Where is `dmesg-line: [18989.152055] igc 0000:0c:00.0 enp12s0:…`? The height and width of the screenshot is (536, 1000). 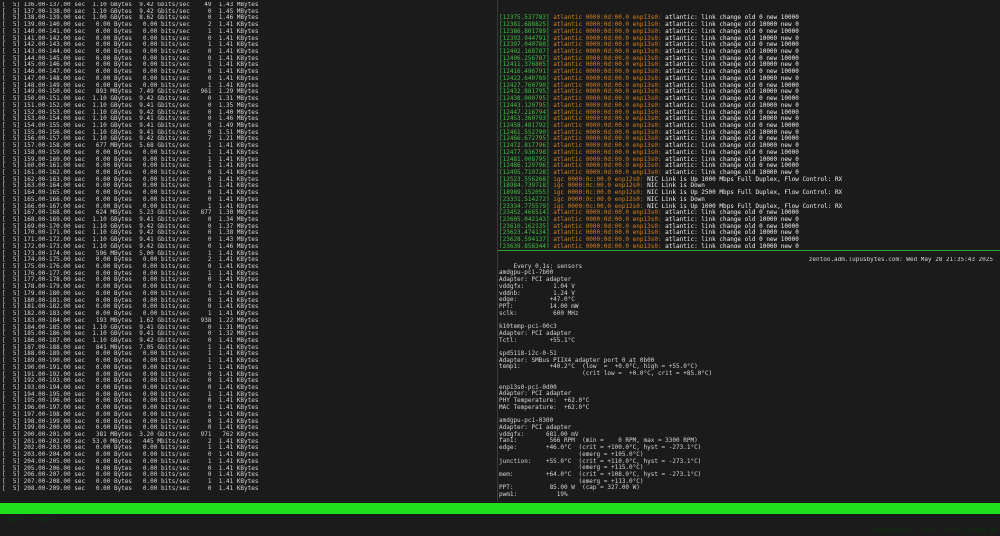
dmesg-line: [18989.152055] igc 0000:0c:00.0 enp12s0:… is located at coordinates (749, 193).